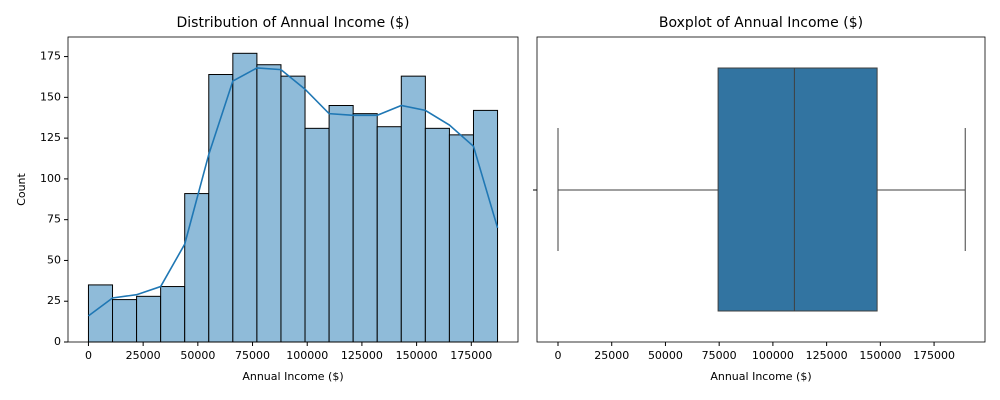  Describe the element at coordinates (761, 23) in the screenshot. I see `chart-title: Boxplot of Annual Income ($)` at that location.